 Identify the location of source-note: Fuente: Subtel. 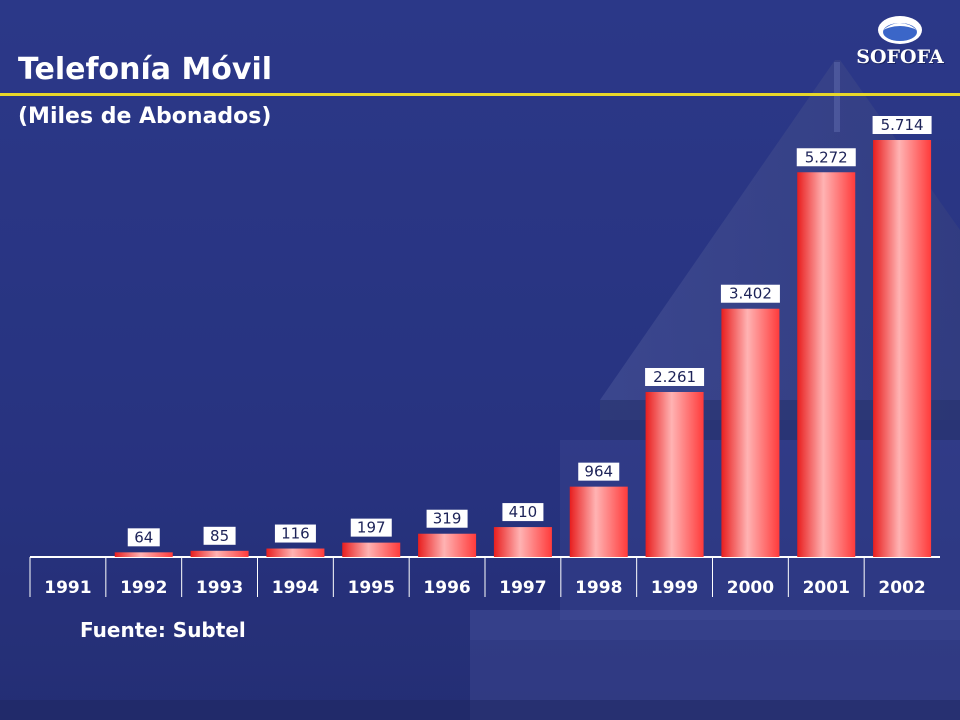
(163, 630).